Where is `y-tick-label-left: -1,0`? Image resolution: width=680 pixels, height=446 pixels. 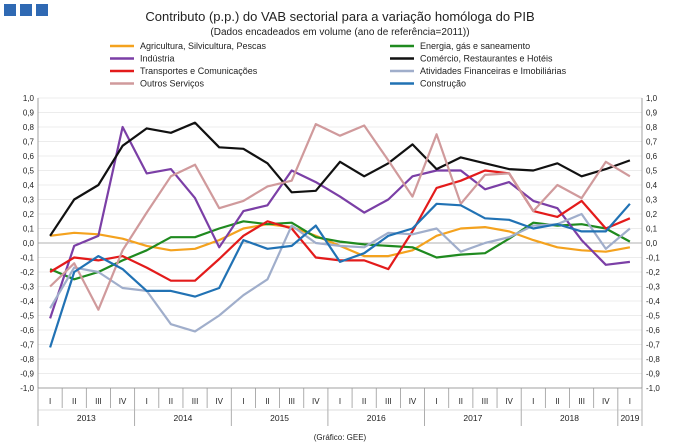 y-tick-label-left: -1,0 is located at coordinates (27, 388).